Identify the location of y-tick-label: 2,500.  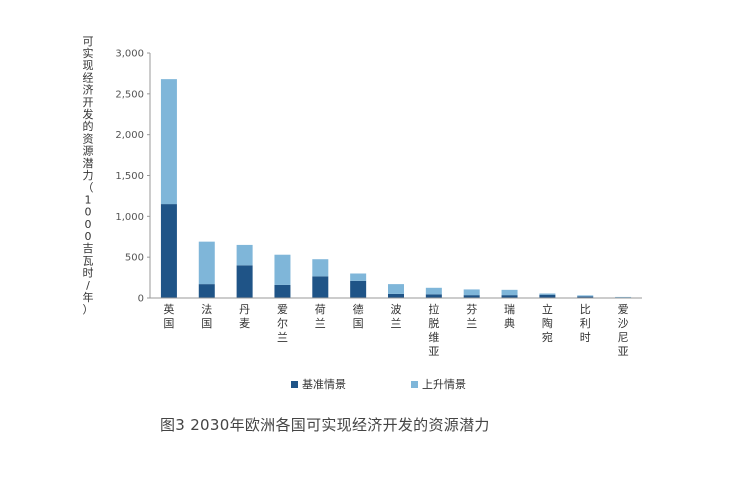
(129, 94).